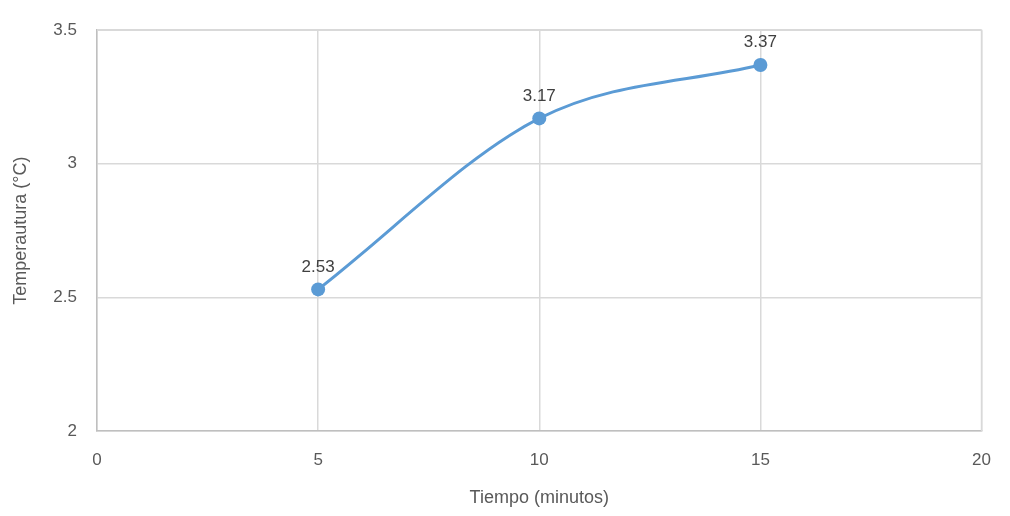 The image size is (1010, 516). Describe the element at coordinates (72, 163) in the screenshot. I see `y-tick-label: 3` at that location.